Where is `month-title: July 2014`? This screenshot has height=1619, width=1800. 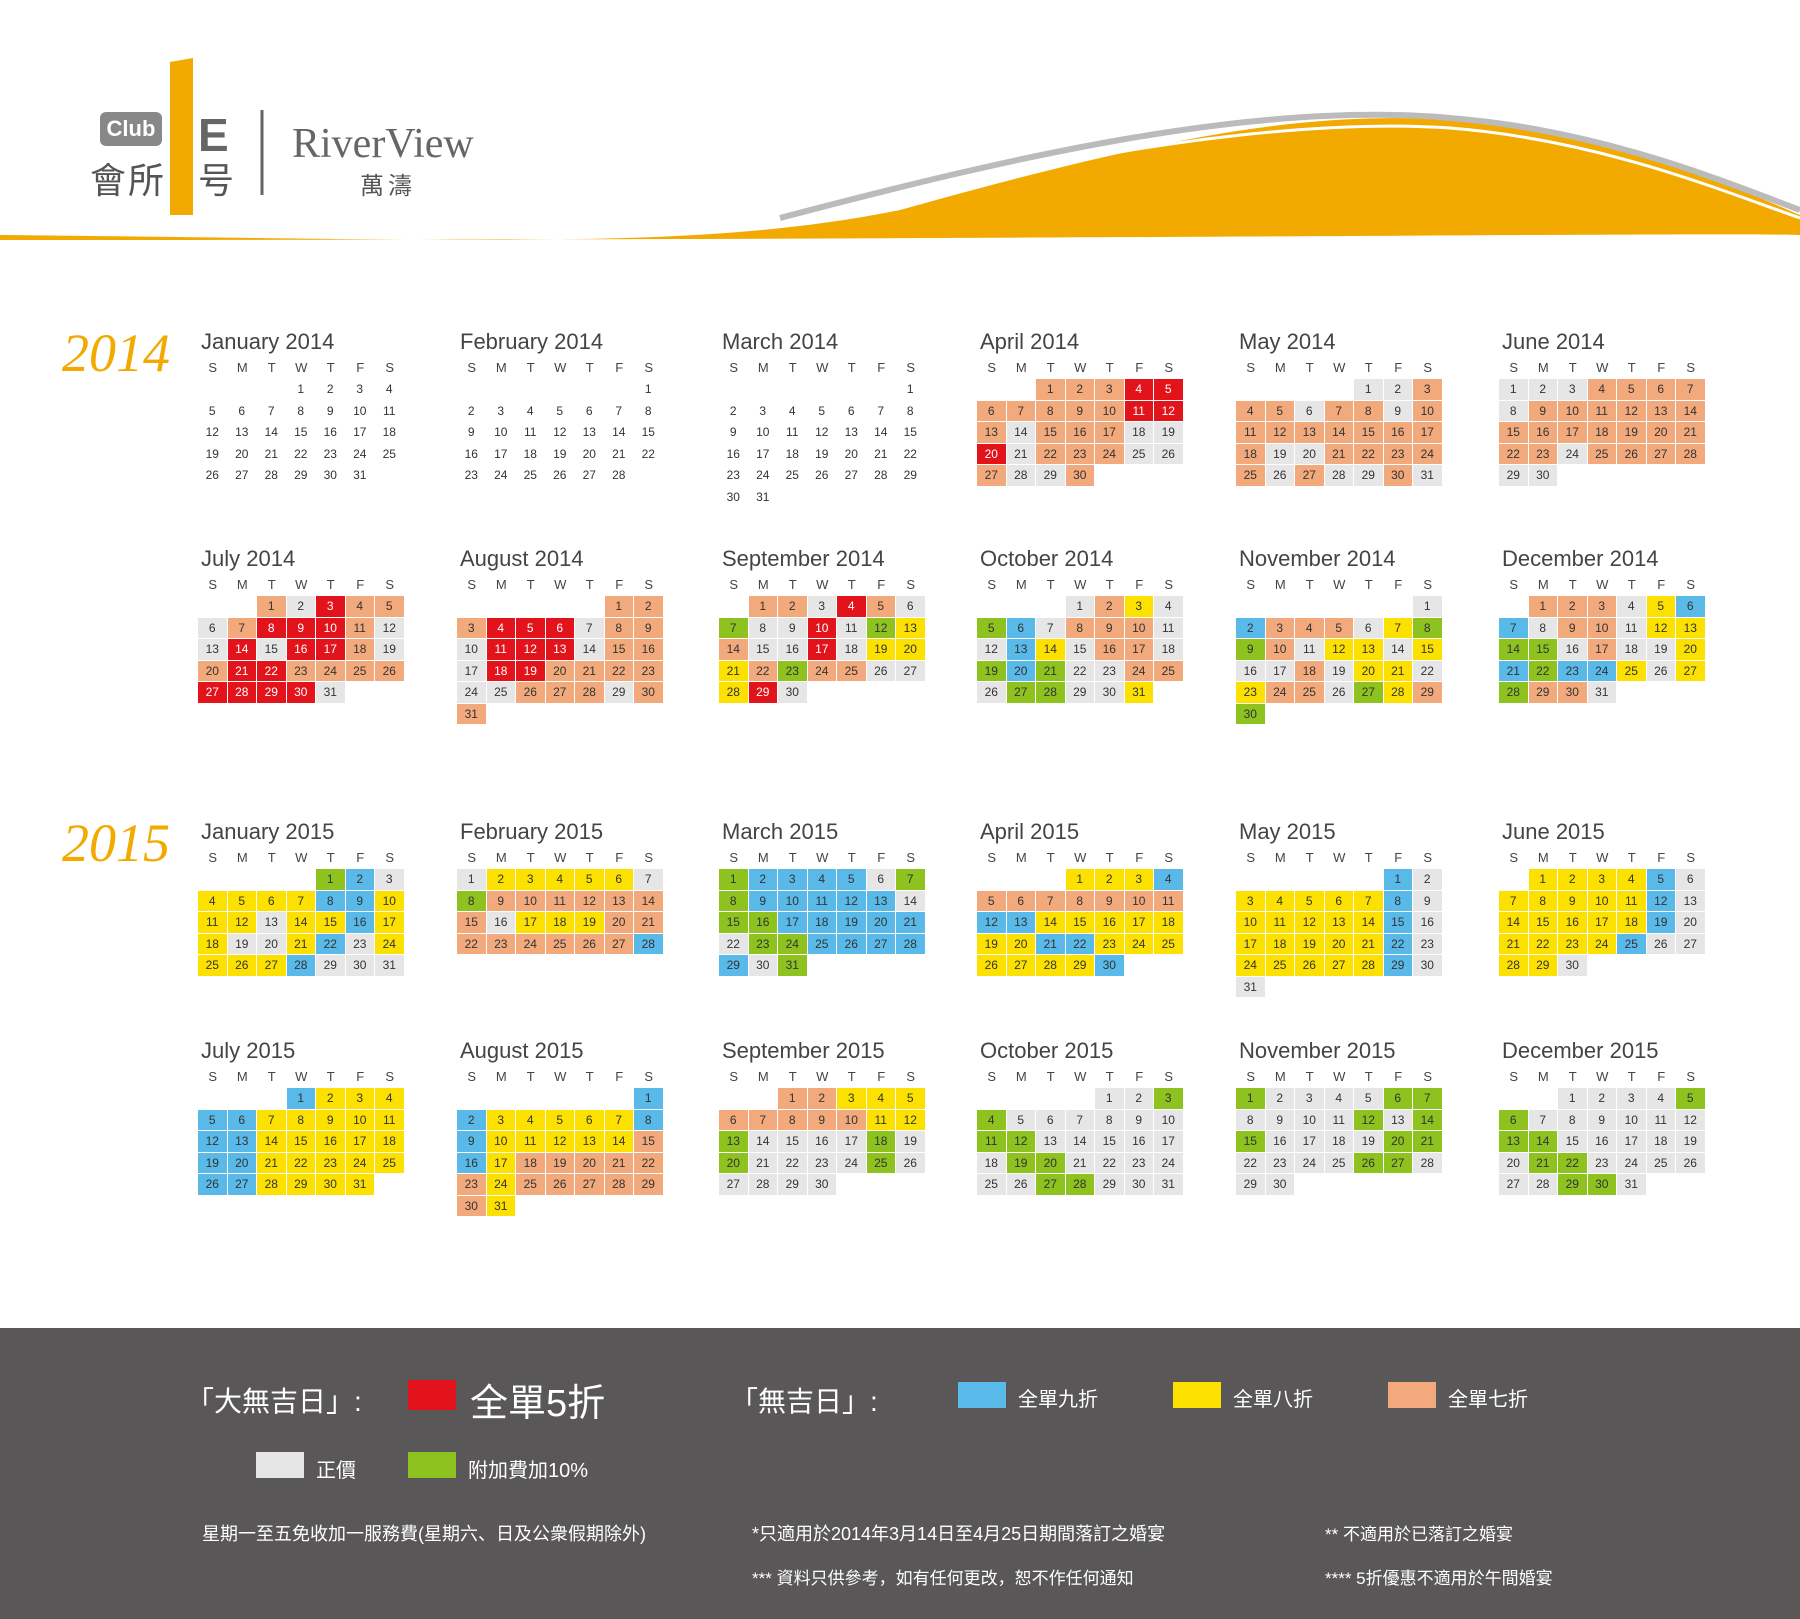
month-title: July 2014 is located at coordinates (312, 559).